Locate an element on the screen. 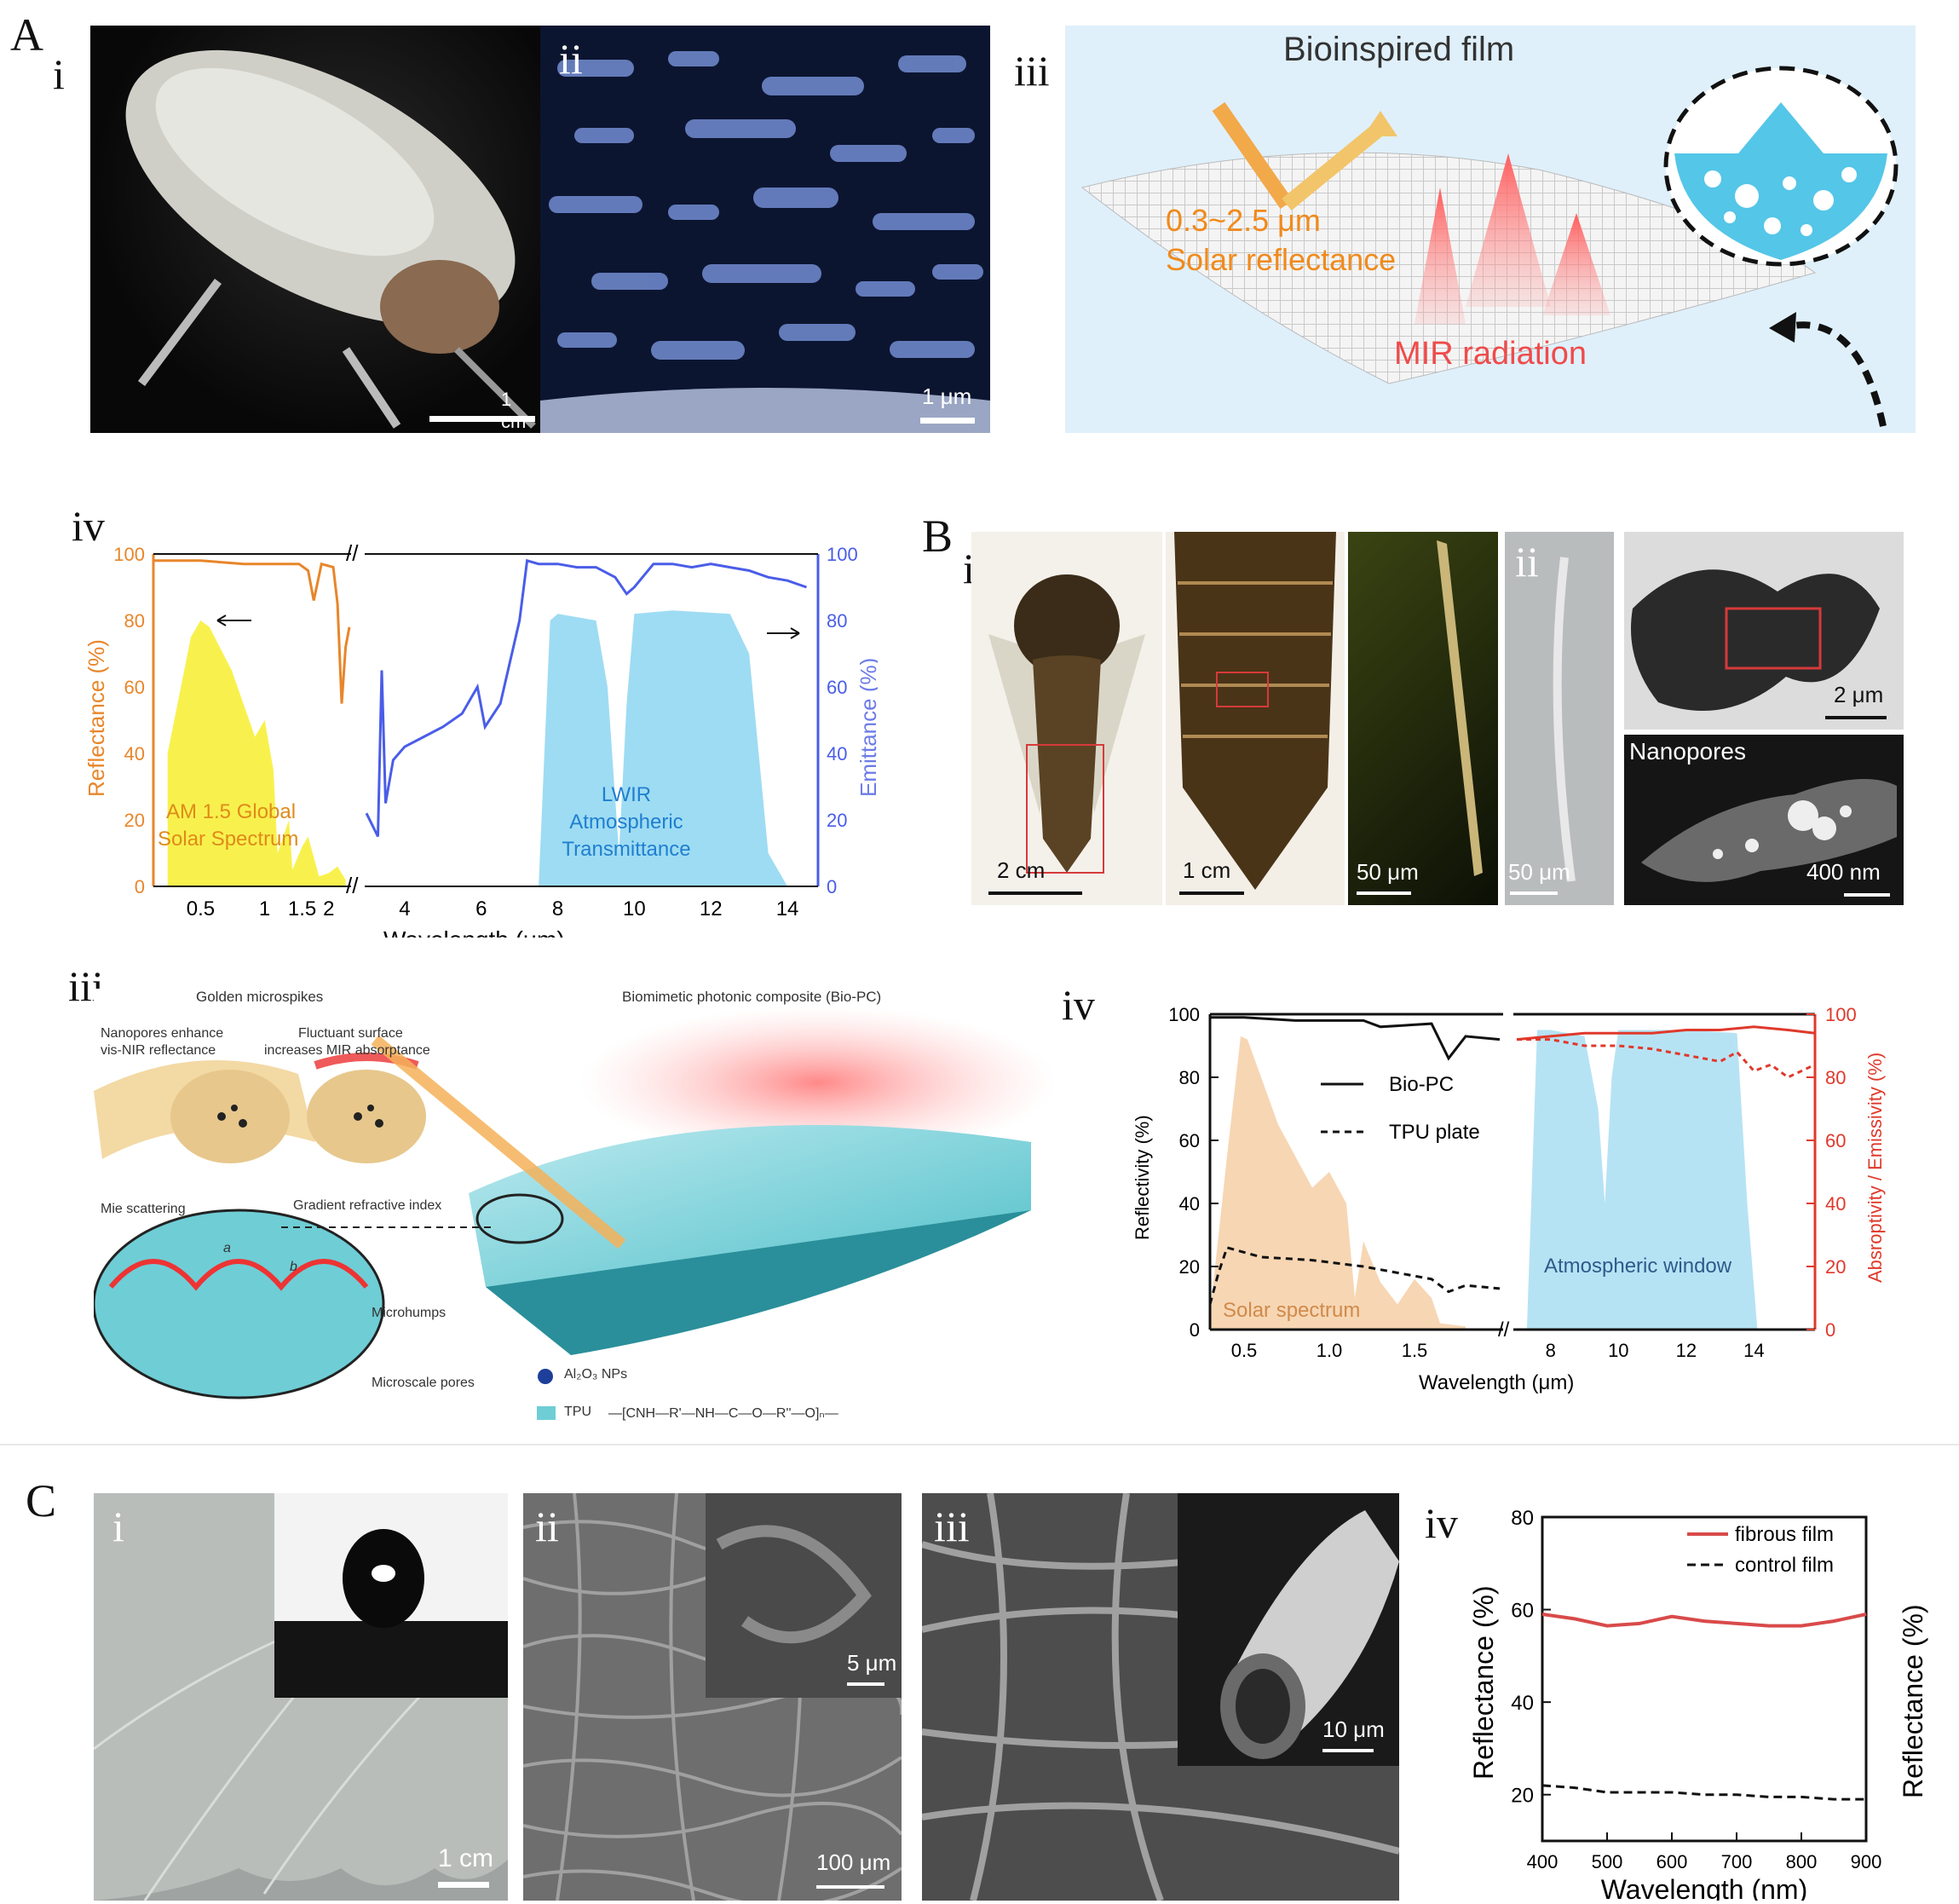  fluctuant-surface-label: Fluctuant surface is located at coordinates (350, 1033).